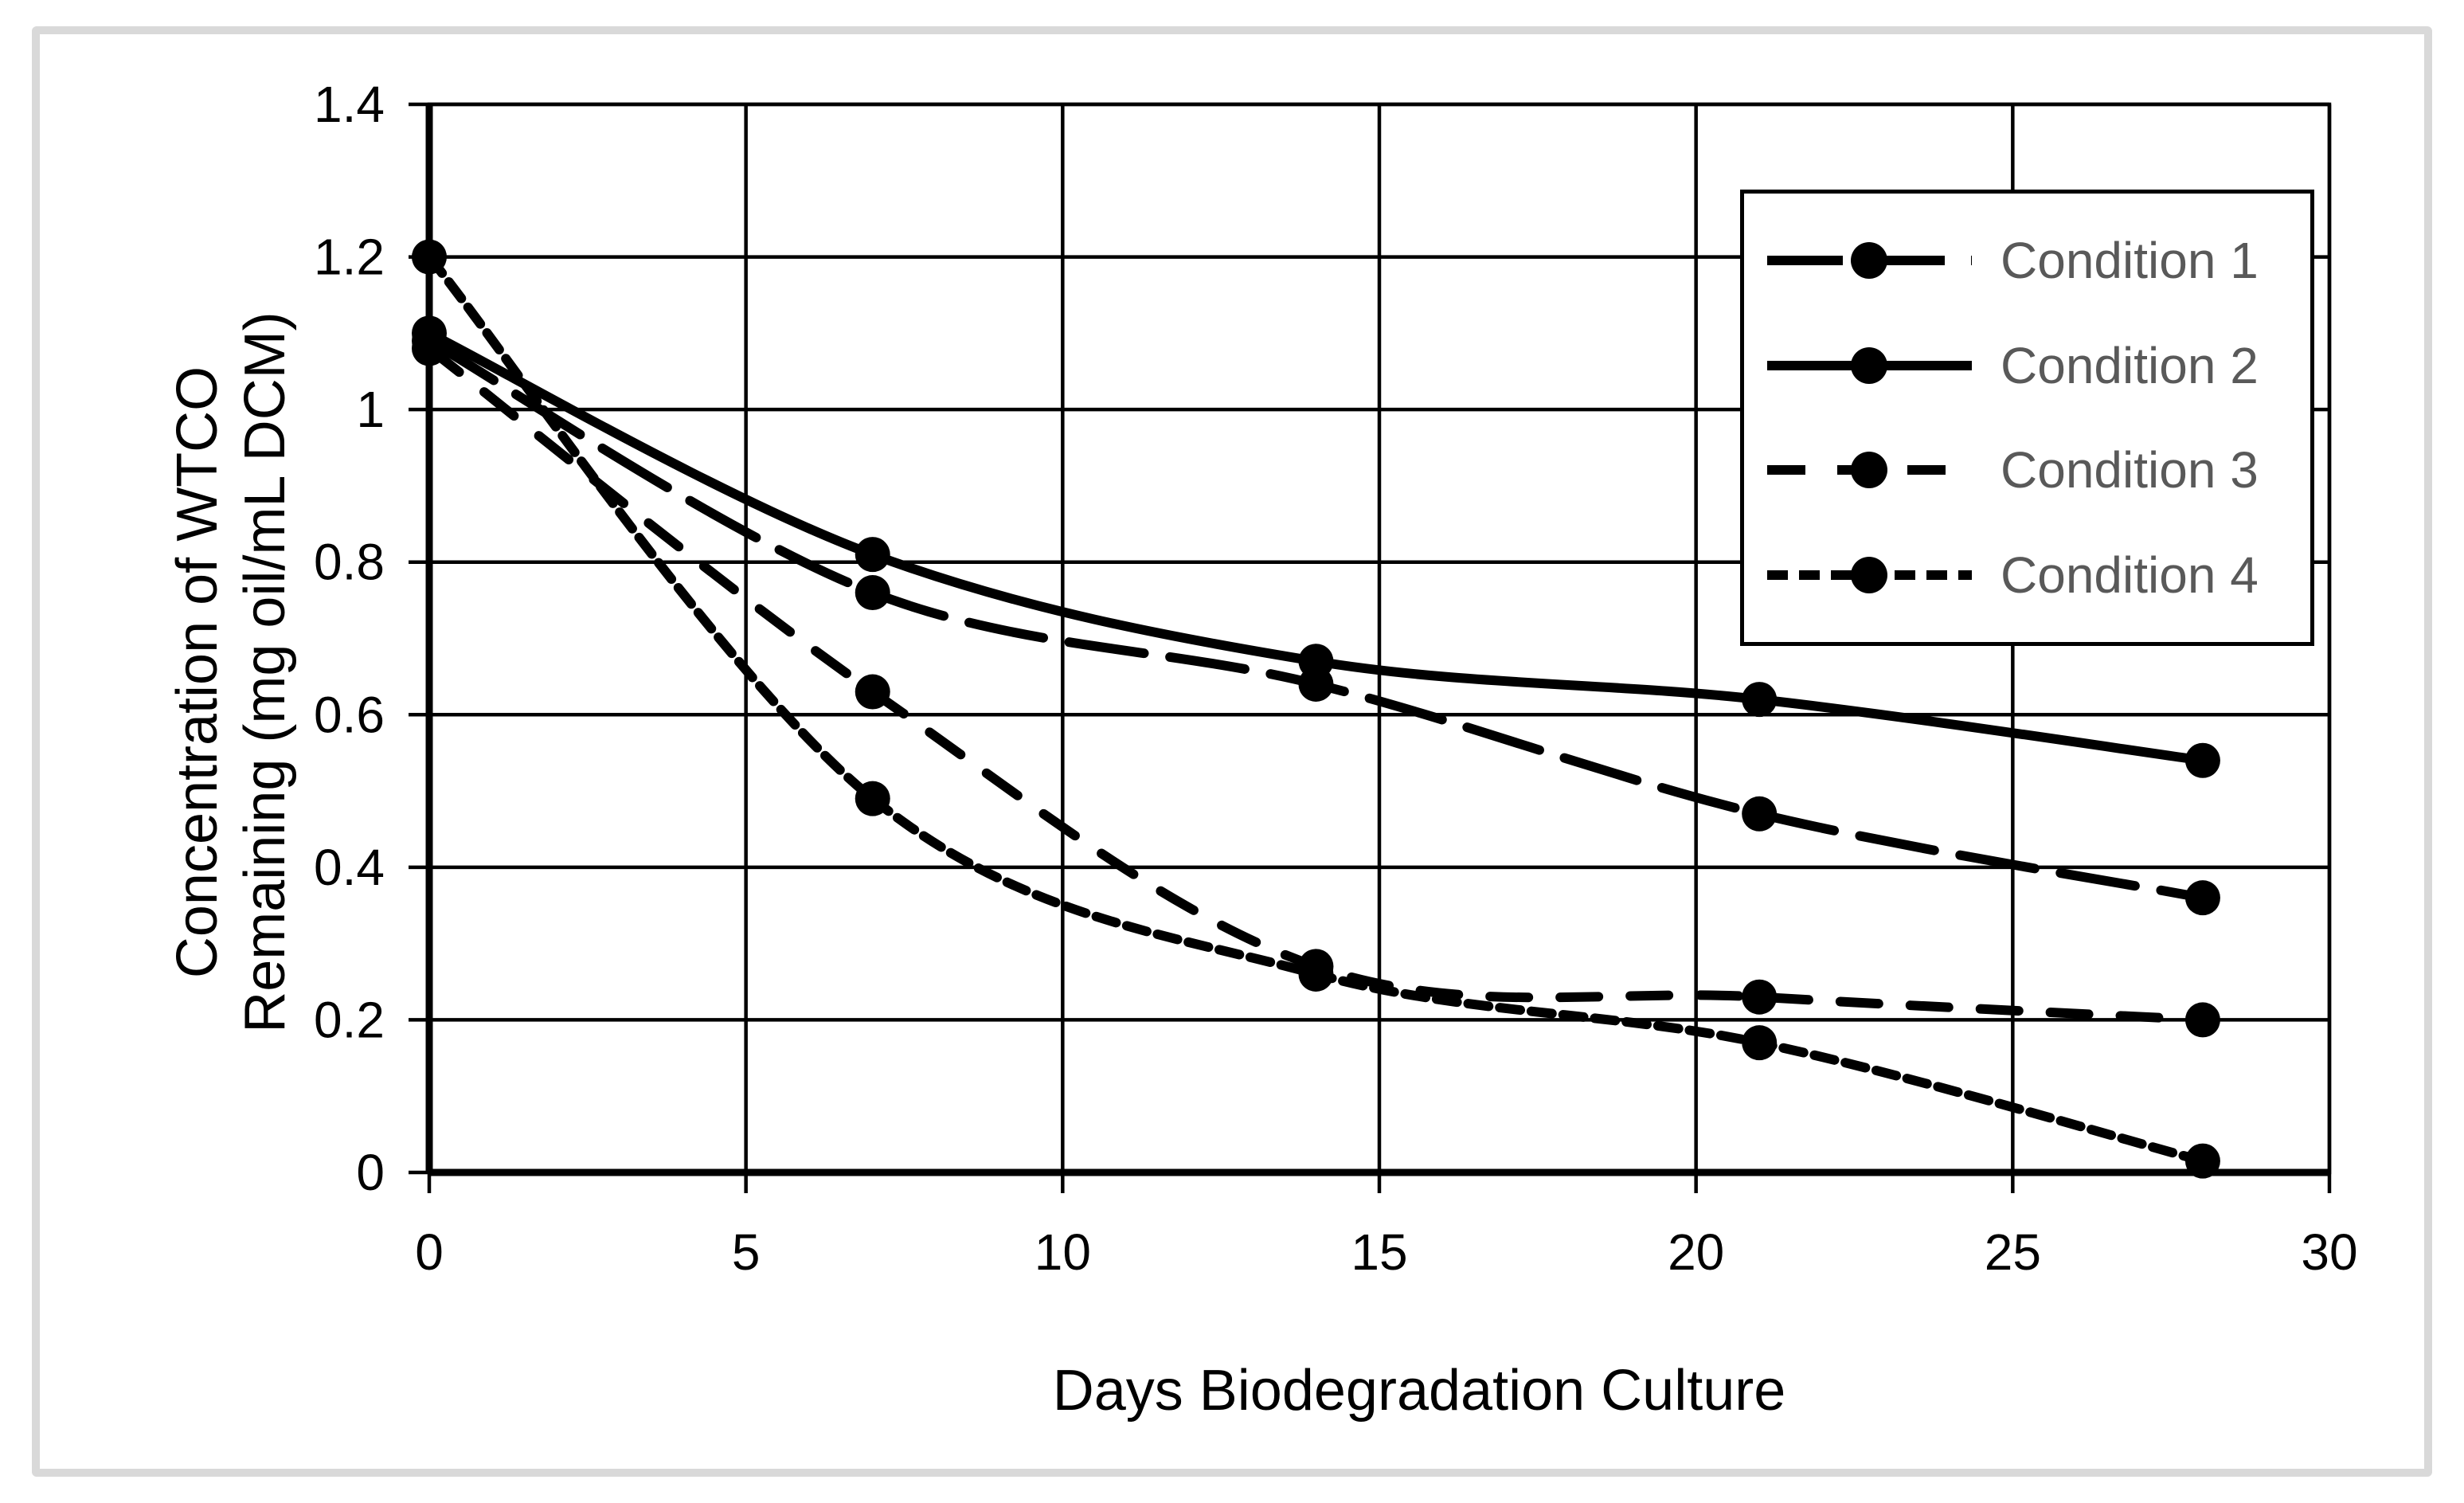 The height and width of the screenshot is (1503, 2464). What do you see at coordinates (2130, 576) in the screenshot?
I see `legend-label: Condition 4` at bounding box center [2130, 576].